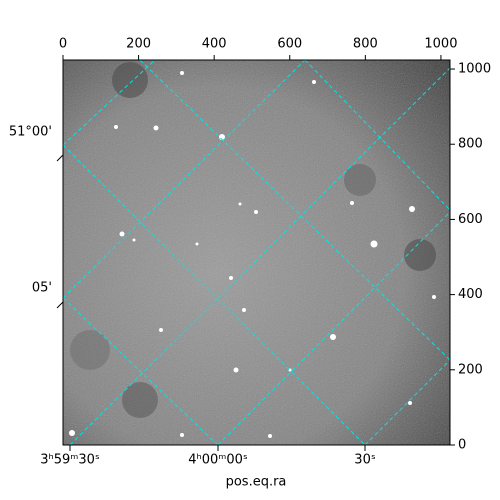 This screenshot has height=500, width=500. I want to click on ra-tick-label: 4ʰ00ᵐ00ˢ, so click(218, 460).